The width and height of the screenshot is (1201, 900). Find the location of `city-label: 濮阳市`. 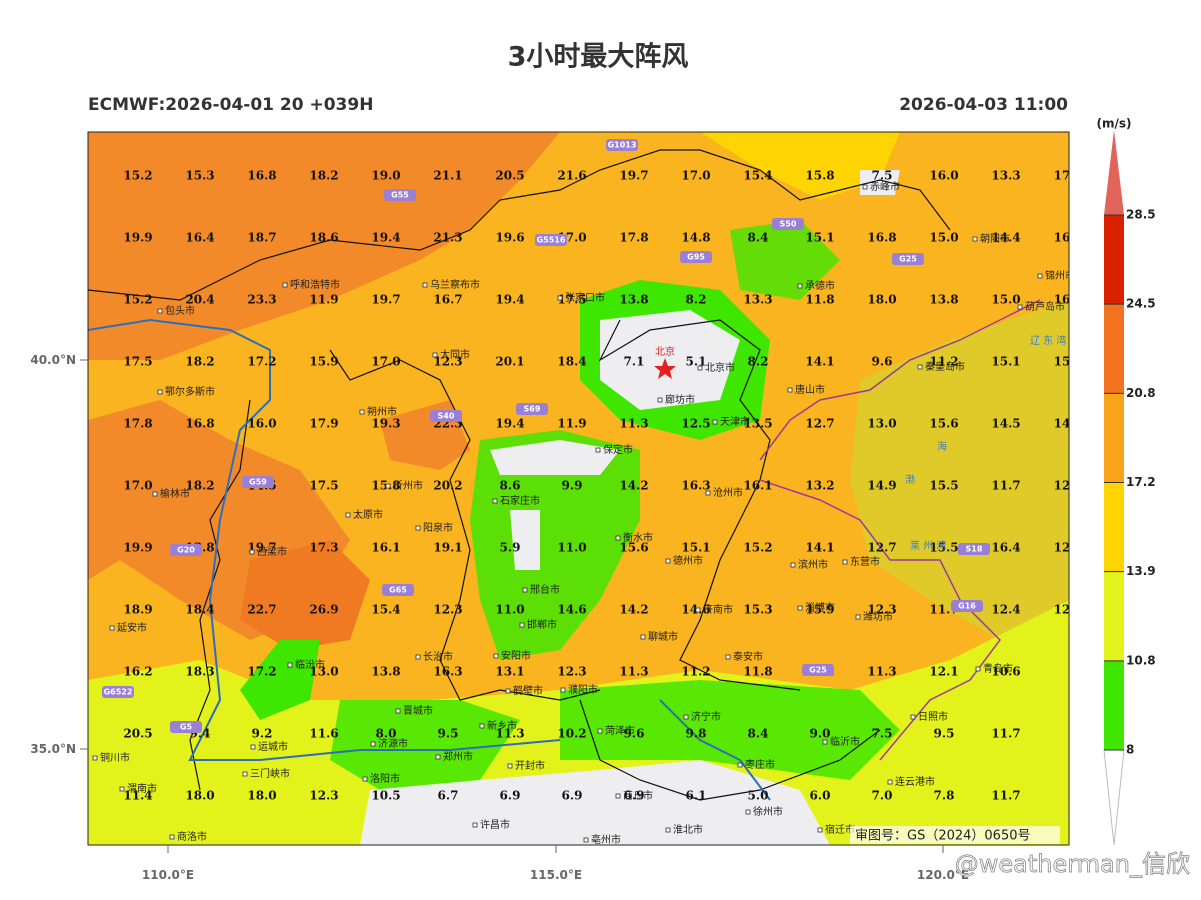

city-label: 濮阳市 is located at coordinates (583, 689).